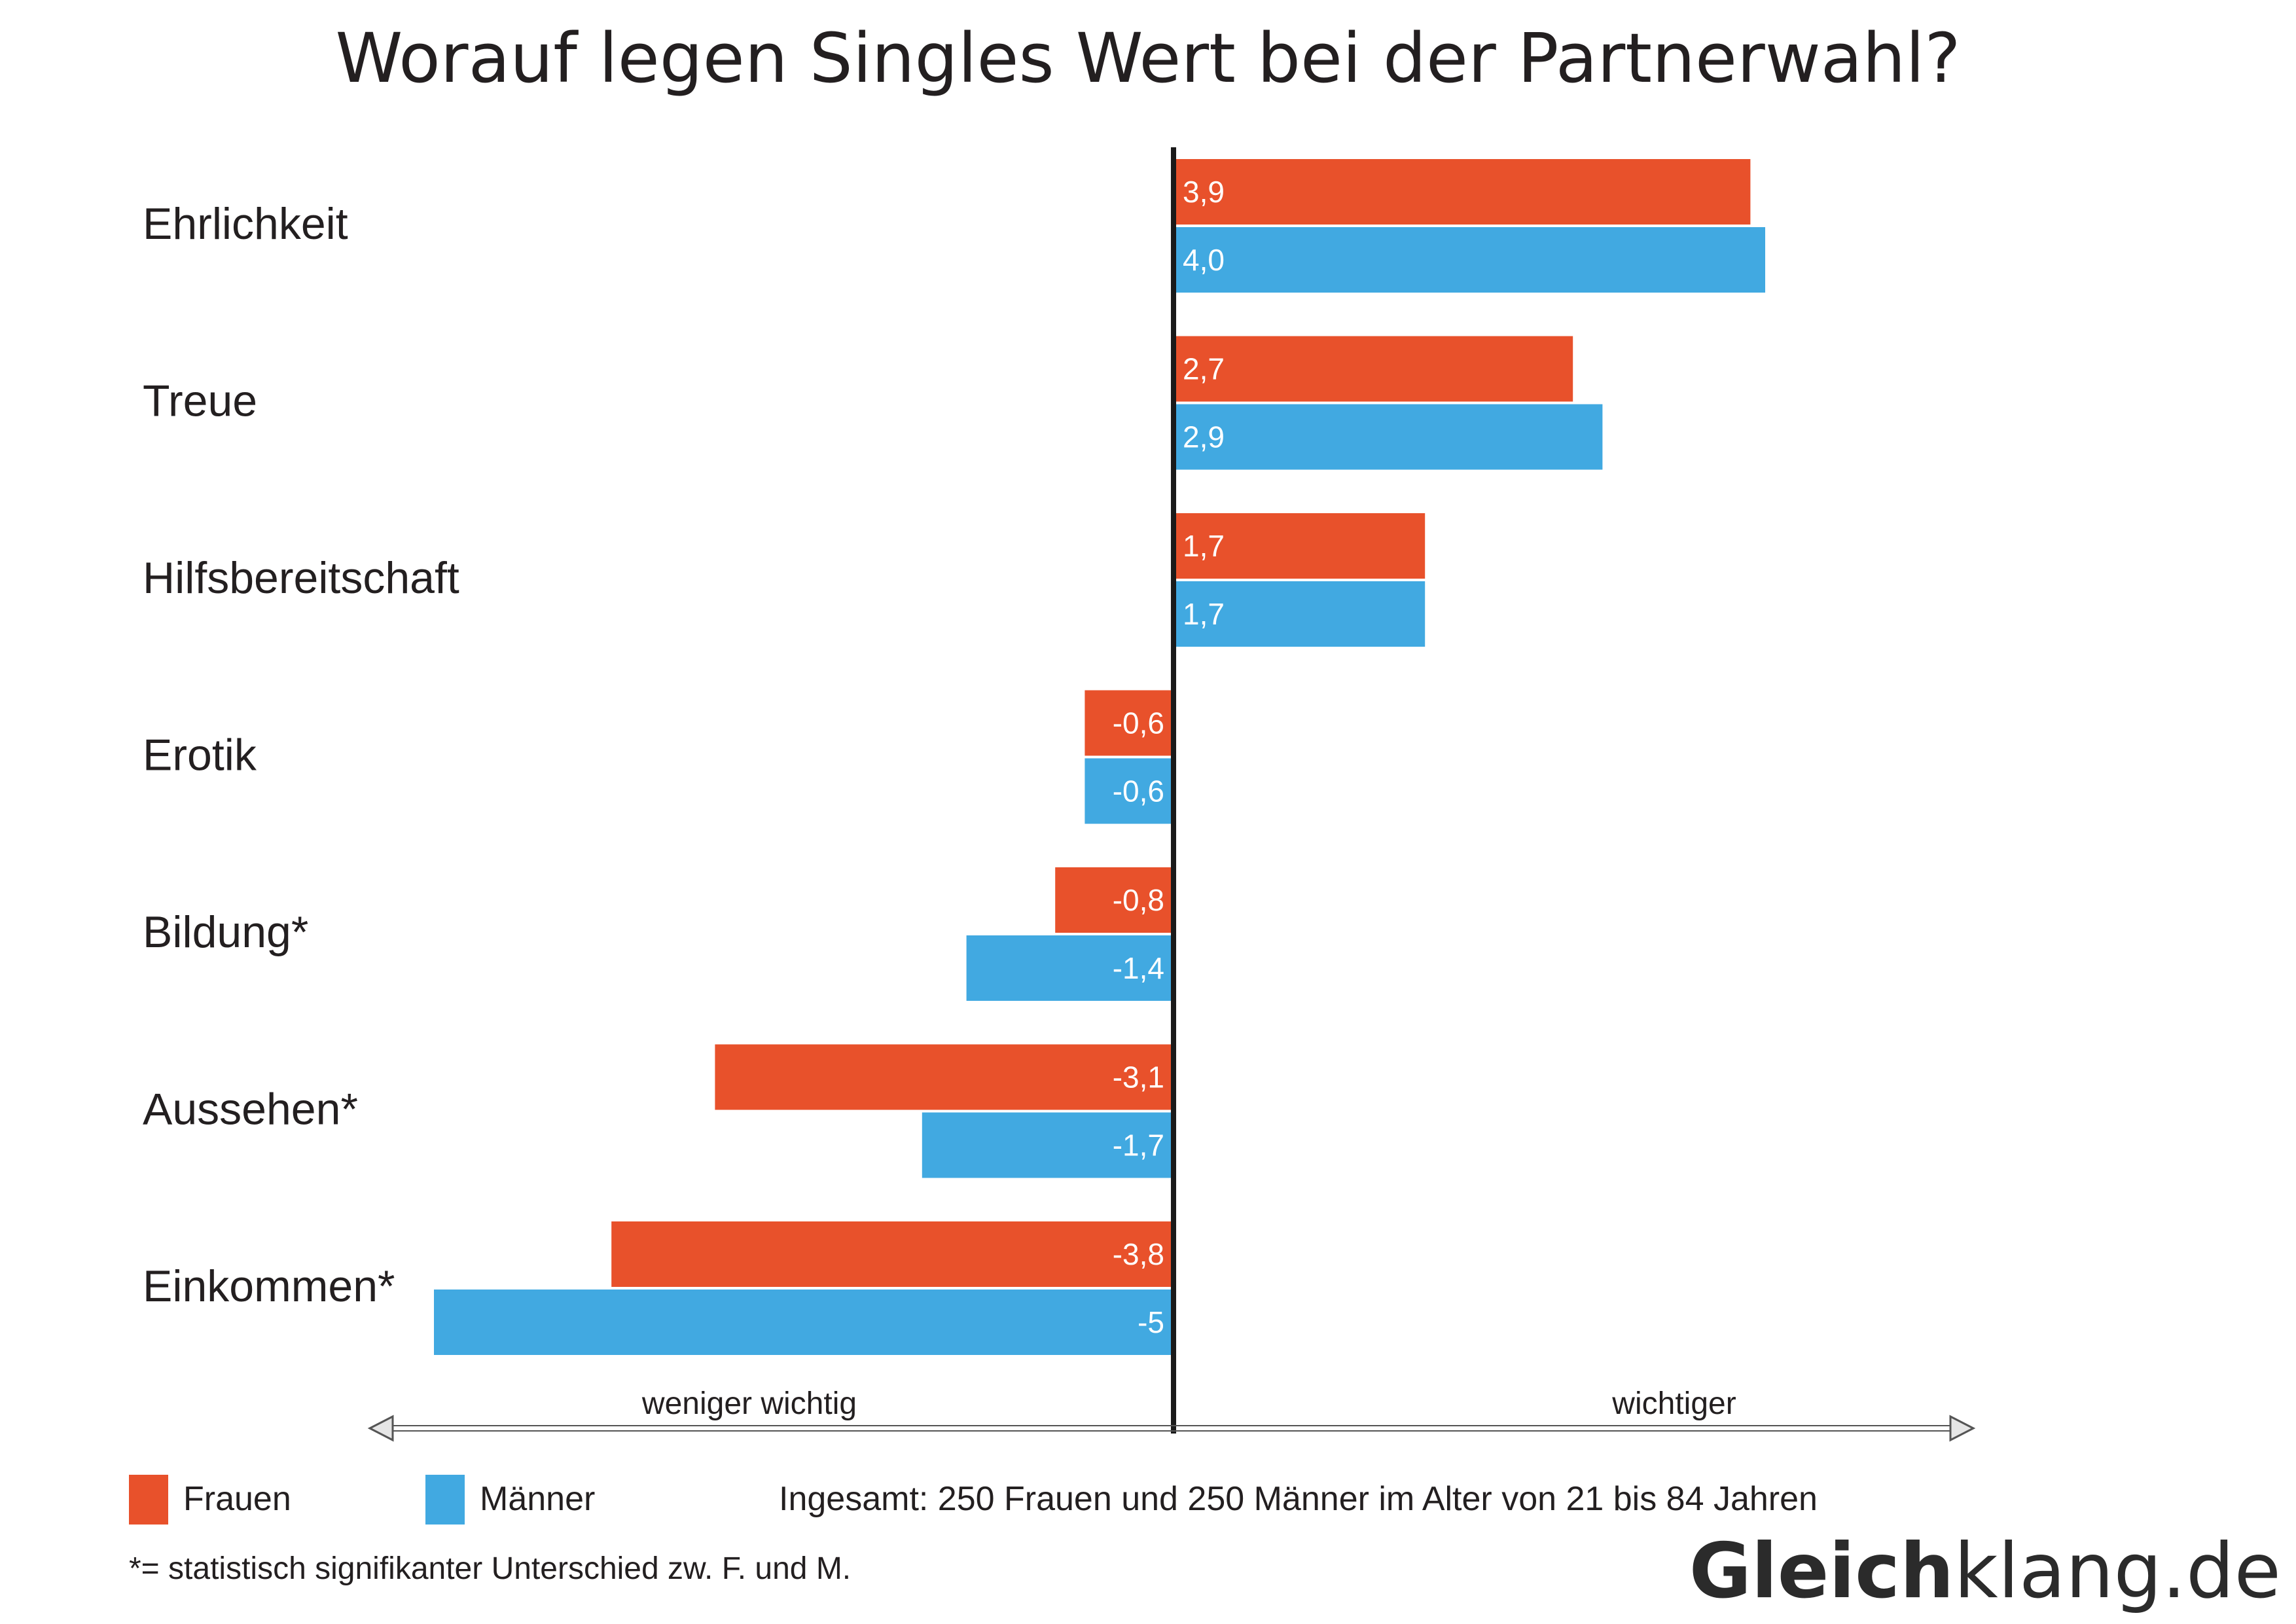 The image size is (2296, 1624). What do you see at coordinates (1171, 1428) in the screenshot?
I see `direction-arrow` at bounding box center [1171, 1428].